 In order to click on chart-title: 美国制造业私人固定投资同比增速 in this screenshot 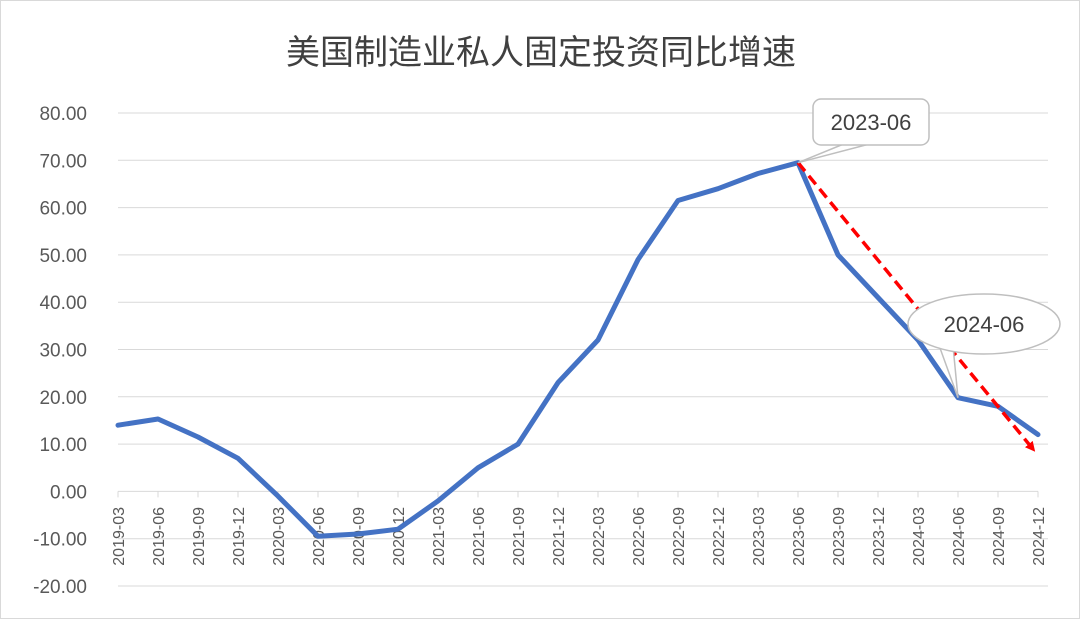, I will do `click(541, 53)`.